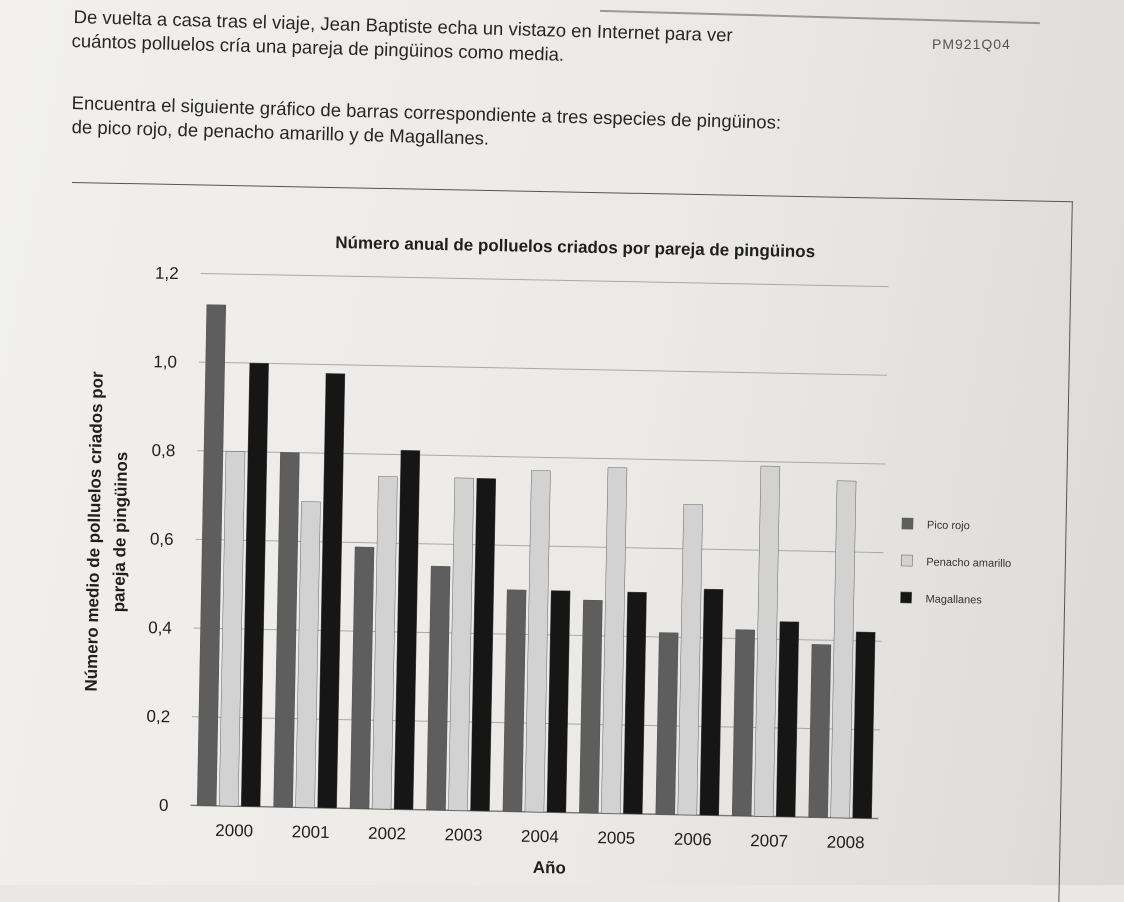  I want to click on bar-pico-rojo-2008, so click(820, 731).